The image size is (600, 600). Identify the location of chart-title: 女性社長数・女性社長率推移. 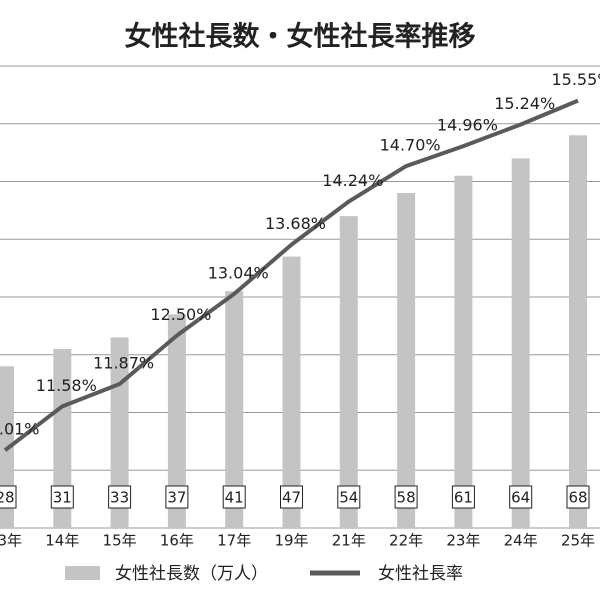
(300, 37).